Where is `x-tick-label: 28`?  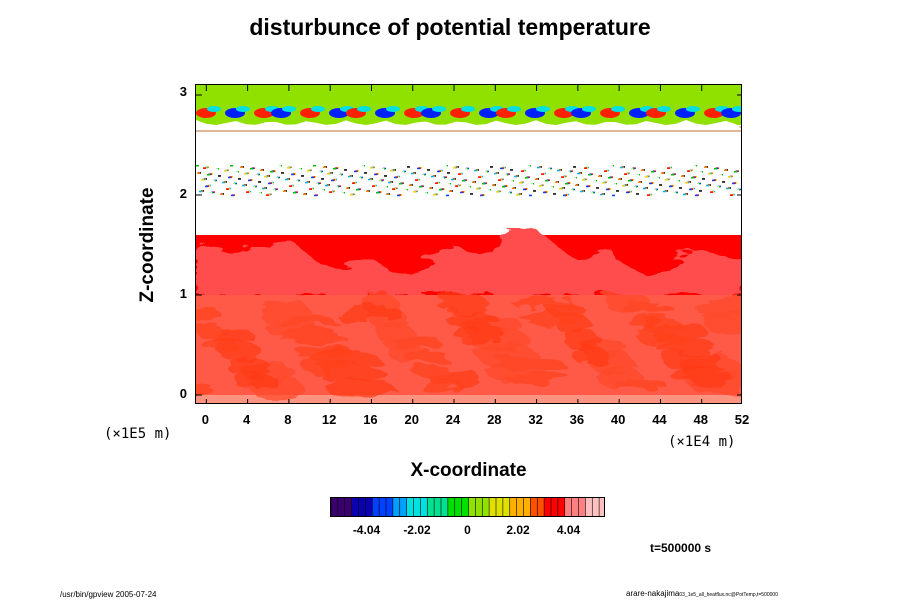
x-tick-label: 28 is located at coordinates (494, 419).